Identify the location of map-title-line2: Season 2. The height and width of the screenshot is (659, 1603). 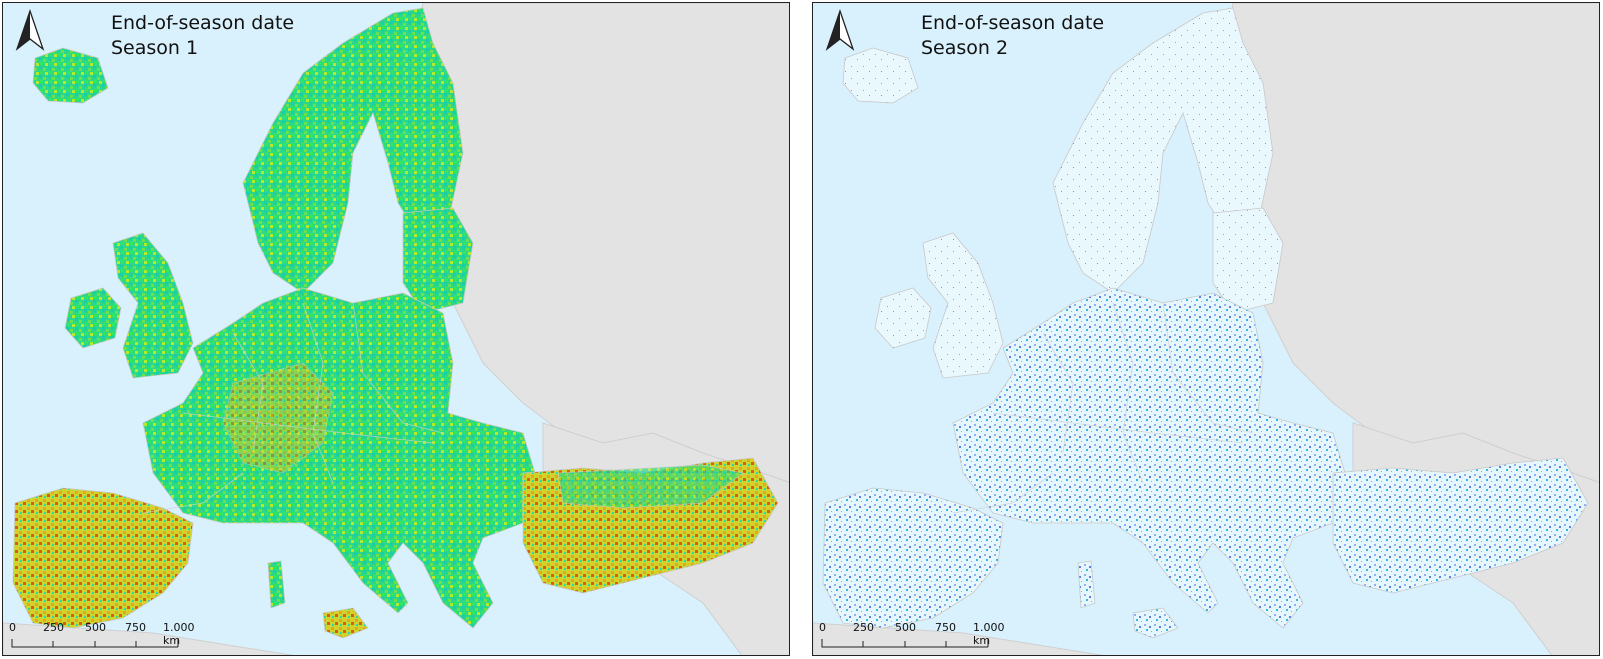
(965, 48).